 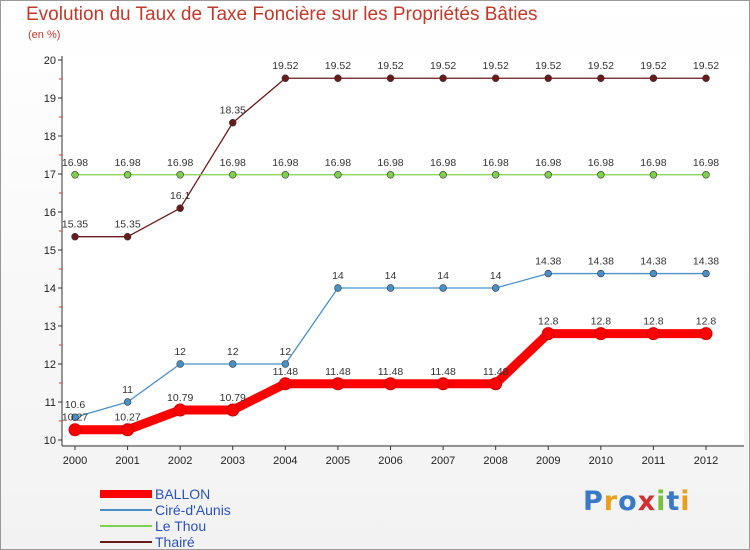 I want to click on x-tick-label: 2004, so click(x=285, y=461).